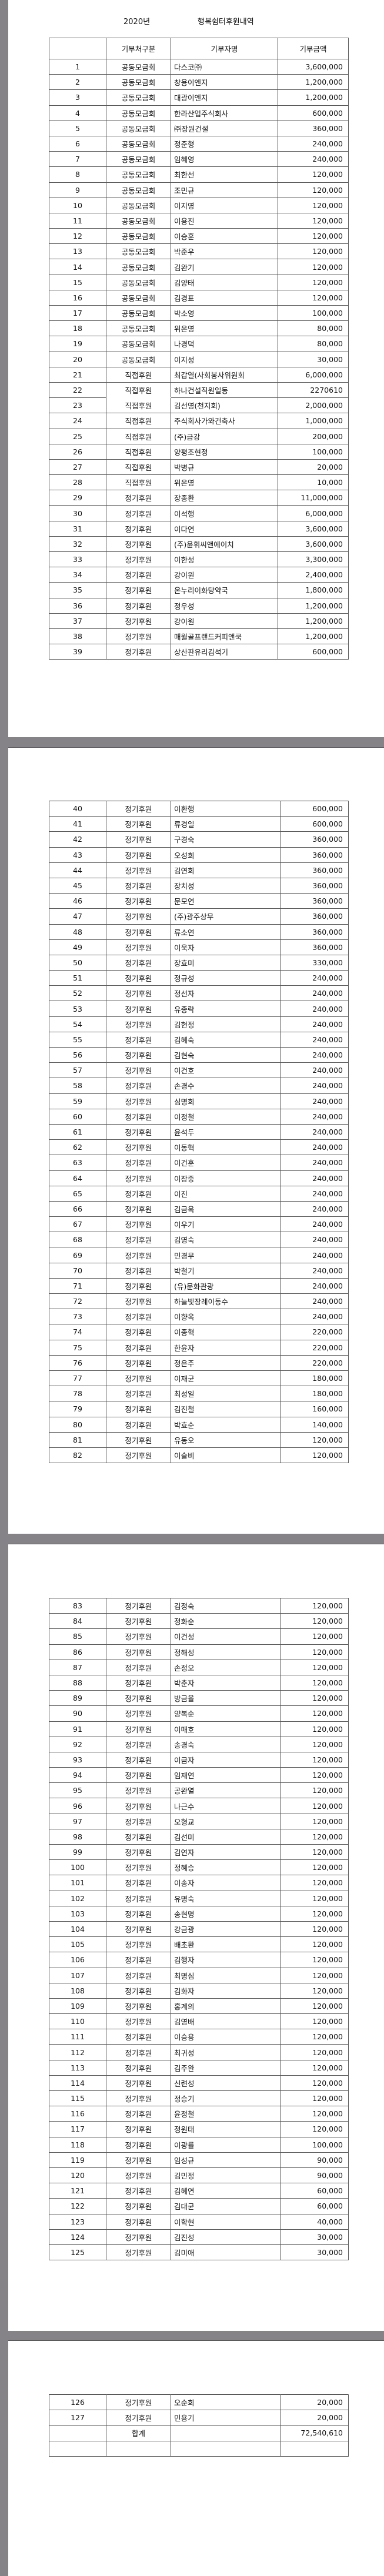 This screenshot has width=384, height=2576. Describe the element at coordinates (315, 2221) in the screenshot. I see `donation-amount: 40,000` at that location.